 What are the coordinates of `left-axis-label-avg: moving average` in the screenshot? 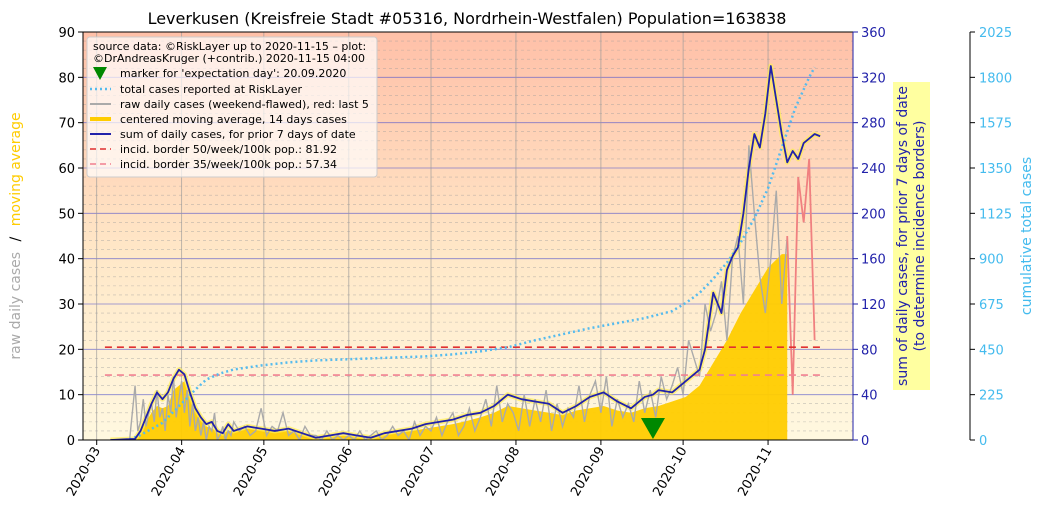 It's located at (16, 169).